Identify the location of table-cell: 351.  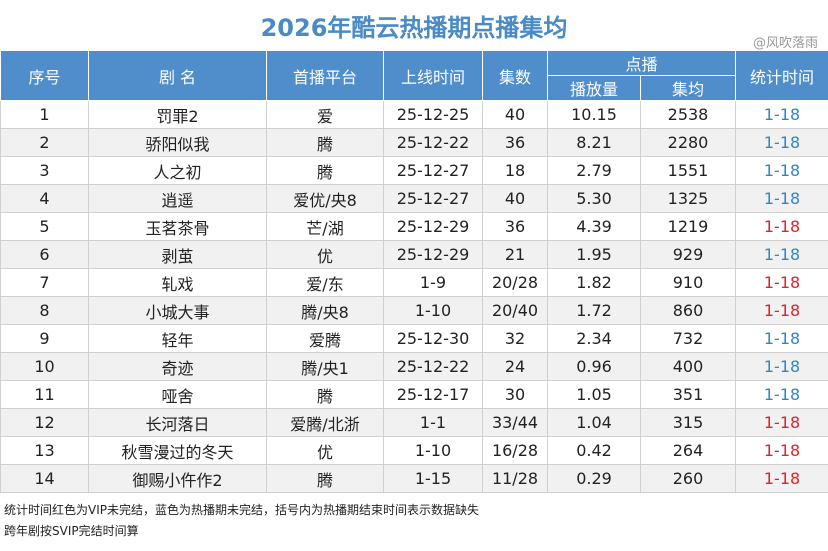
(688, 394).